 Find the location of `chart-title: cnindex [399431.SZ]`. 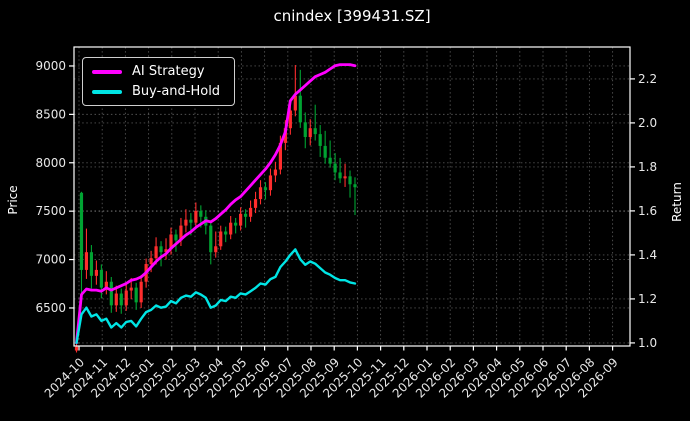

chart-title: cnindex [399431.SZ] is located at coordinates (352, 16).